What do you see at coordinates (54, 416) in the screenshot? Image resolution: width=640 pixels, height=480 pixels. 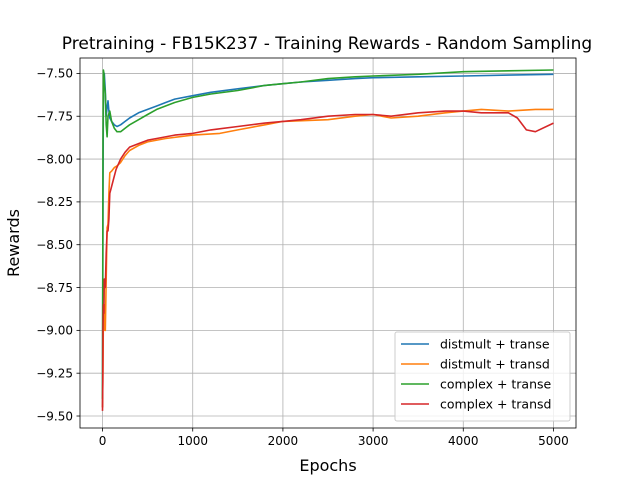 I see `y-tick-label: −9.50` at bounding box center [54, 416].